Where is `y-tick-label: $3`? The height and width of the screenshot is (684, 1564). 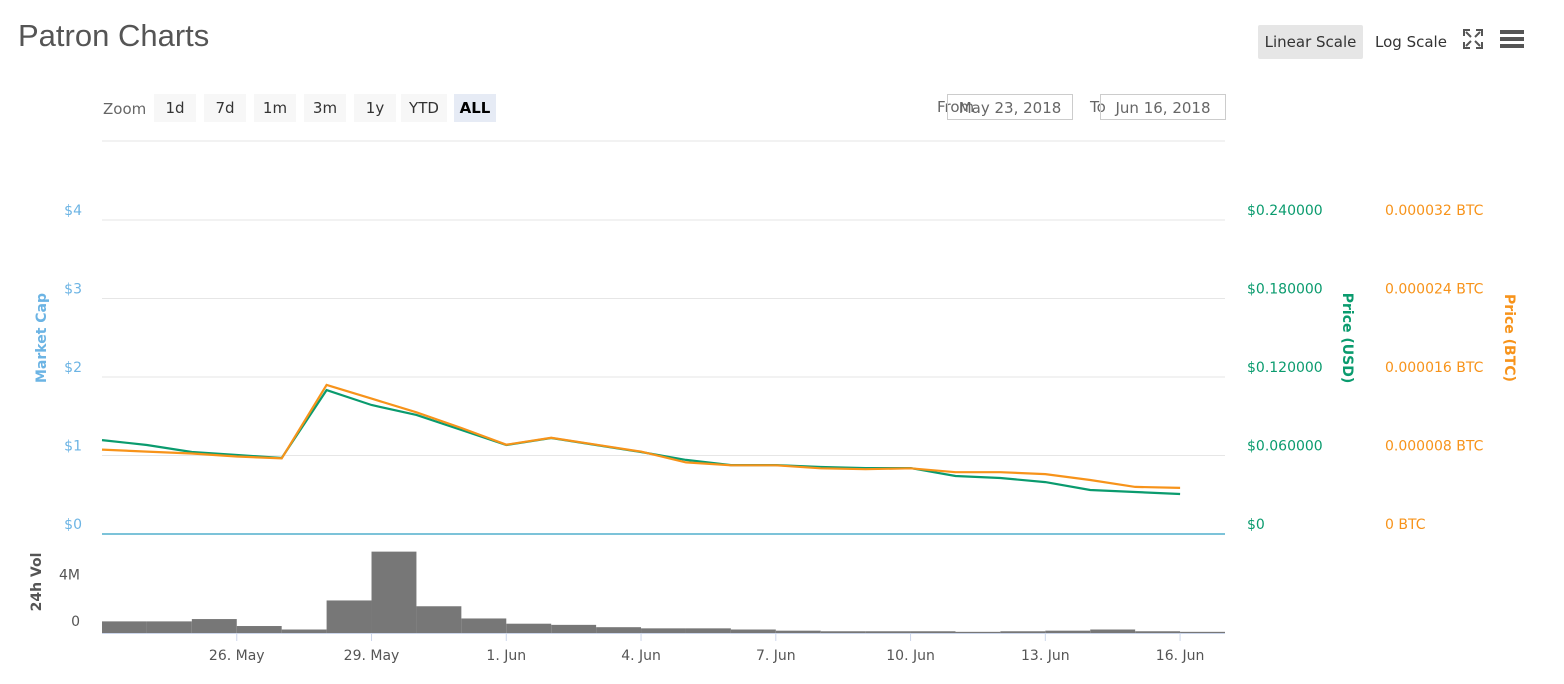 y-tick-label: $3 is located at coordinates (73, 290).